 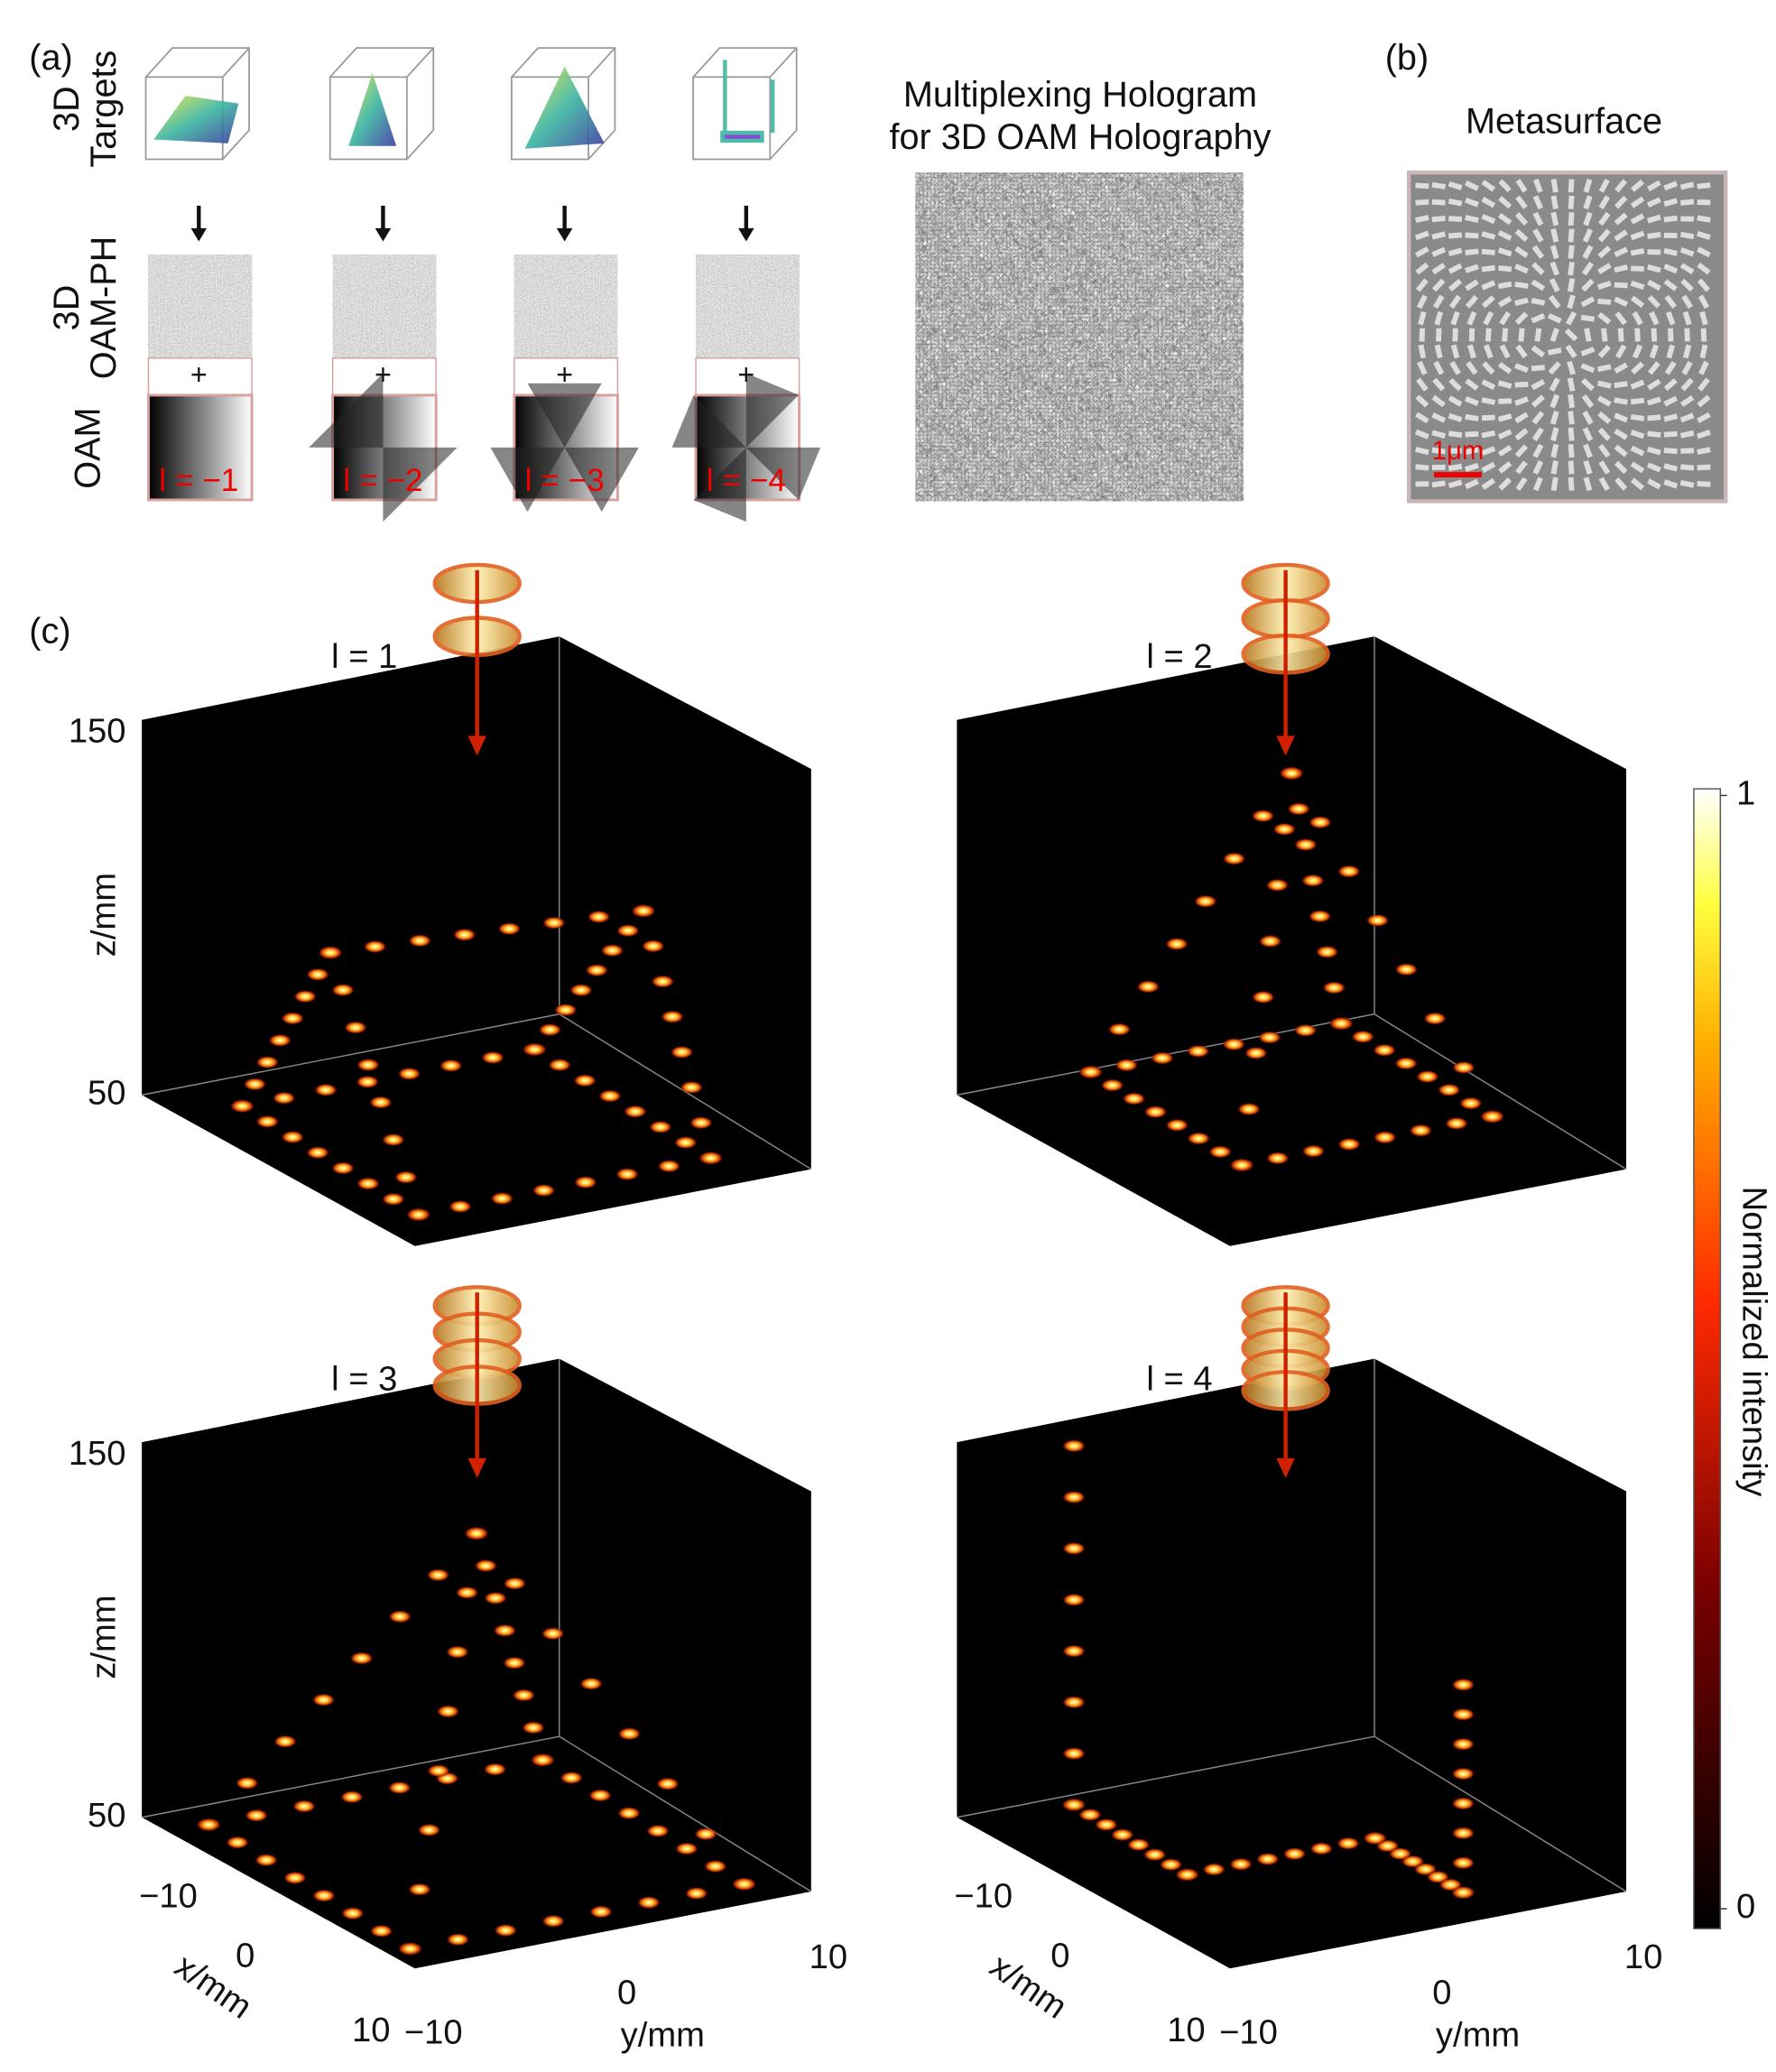 I want to click on x-tick-label: −10, so click(x=168, y=1895).